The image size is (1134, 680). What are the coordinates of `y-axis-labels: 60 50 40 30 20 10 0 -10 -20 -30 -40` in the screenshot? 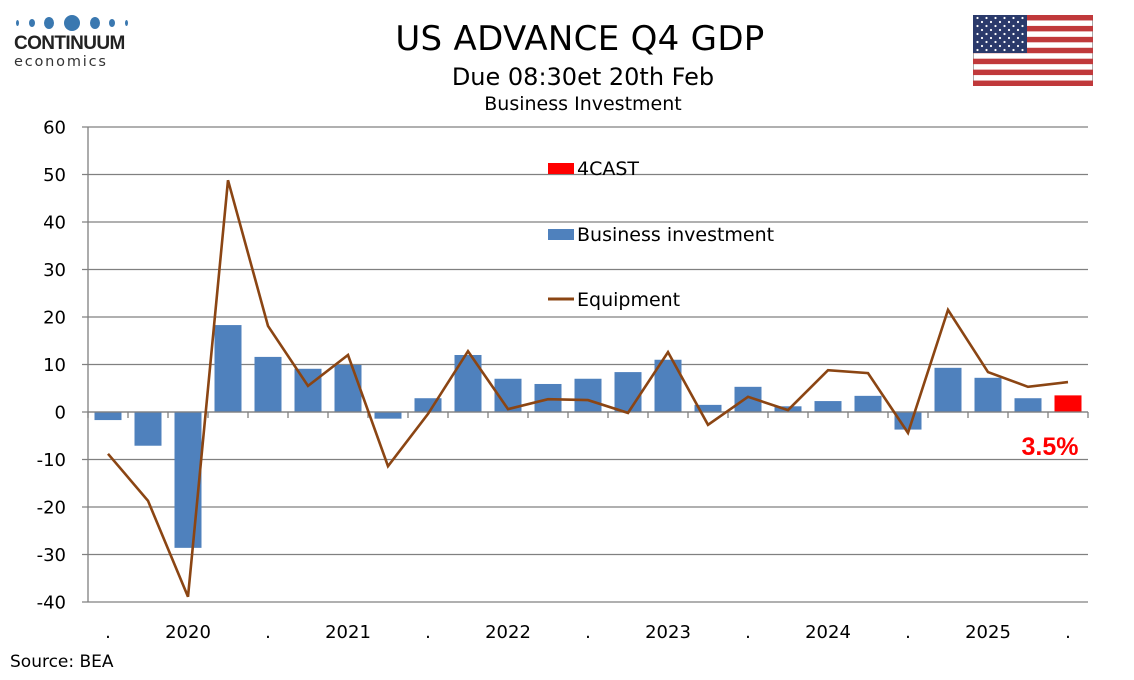 It's located at (51, 366).